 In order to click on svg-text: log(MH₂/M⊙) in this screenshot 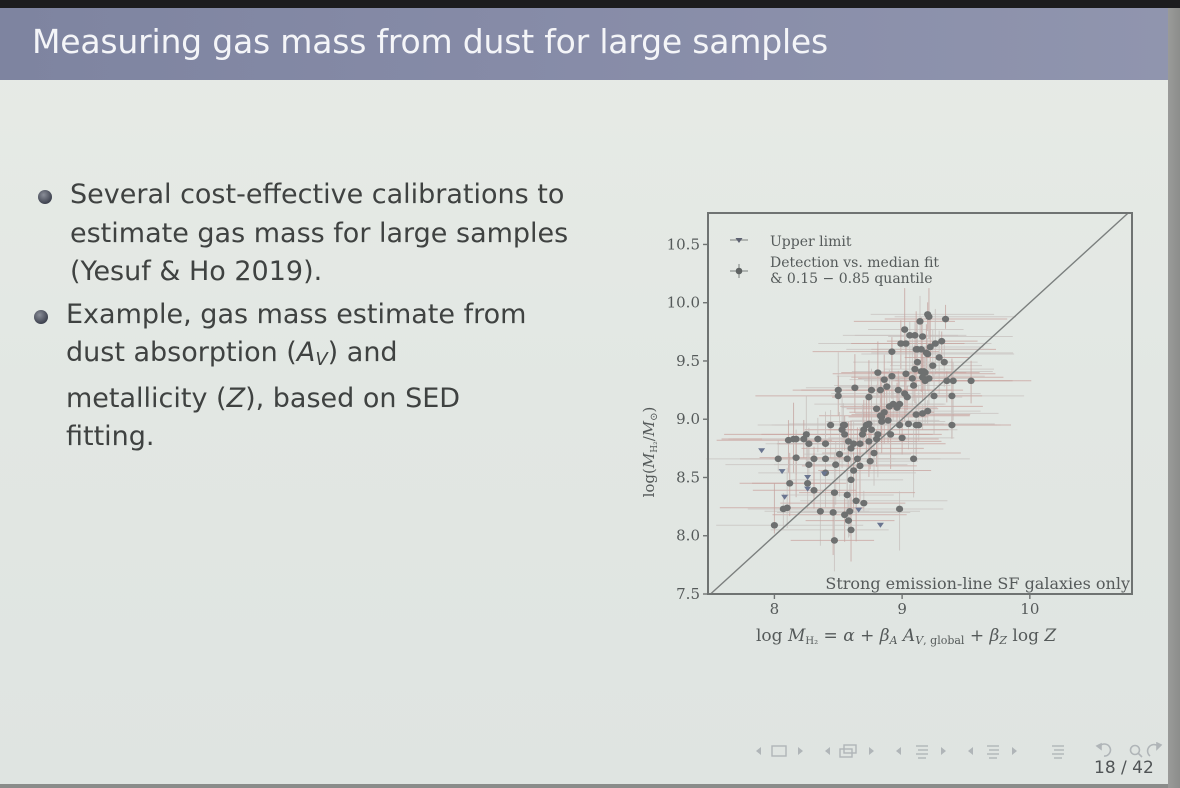, I will do `click(650, 452)`.